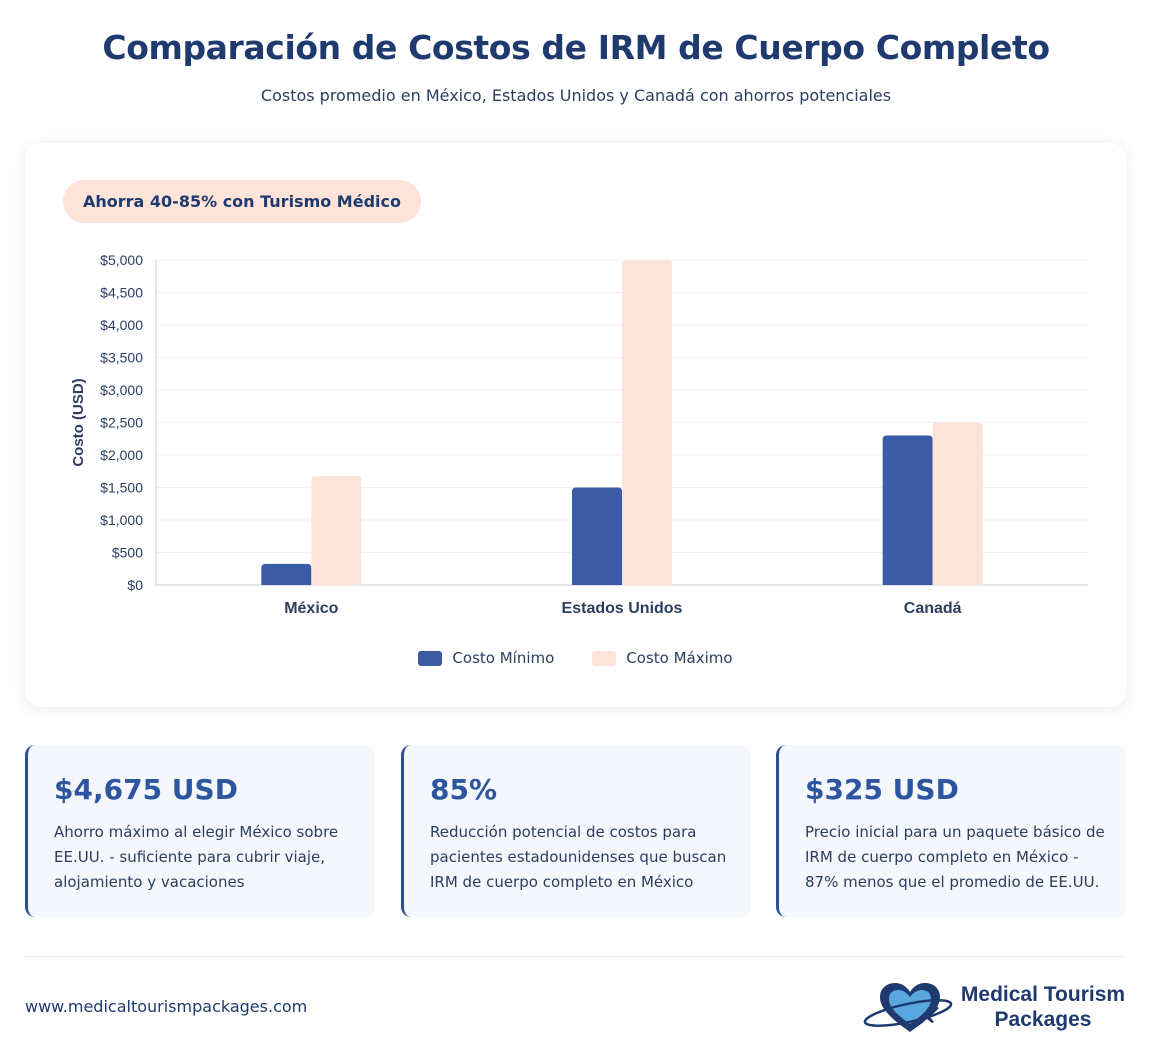 The image size is (1152, 1057). I want to click on y-tick-label: $1,000, so click(121, 520).